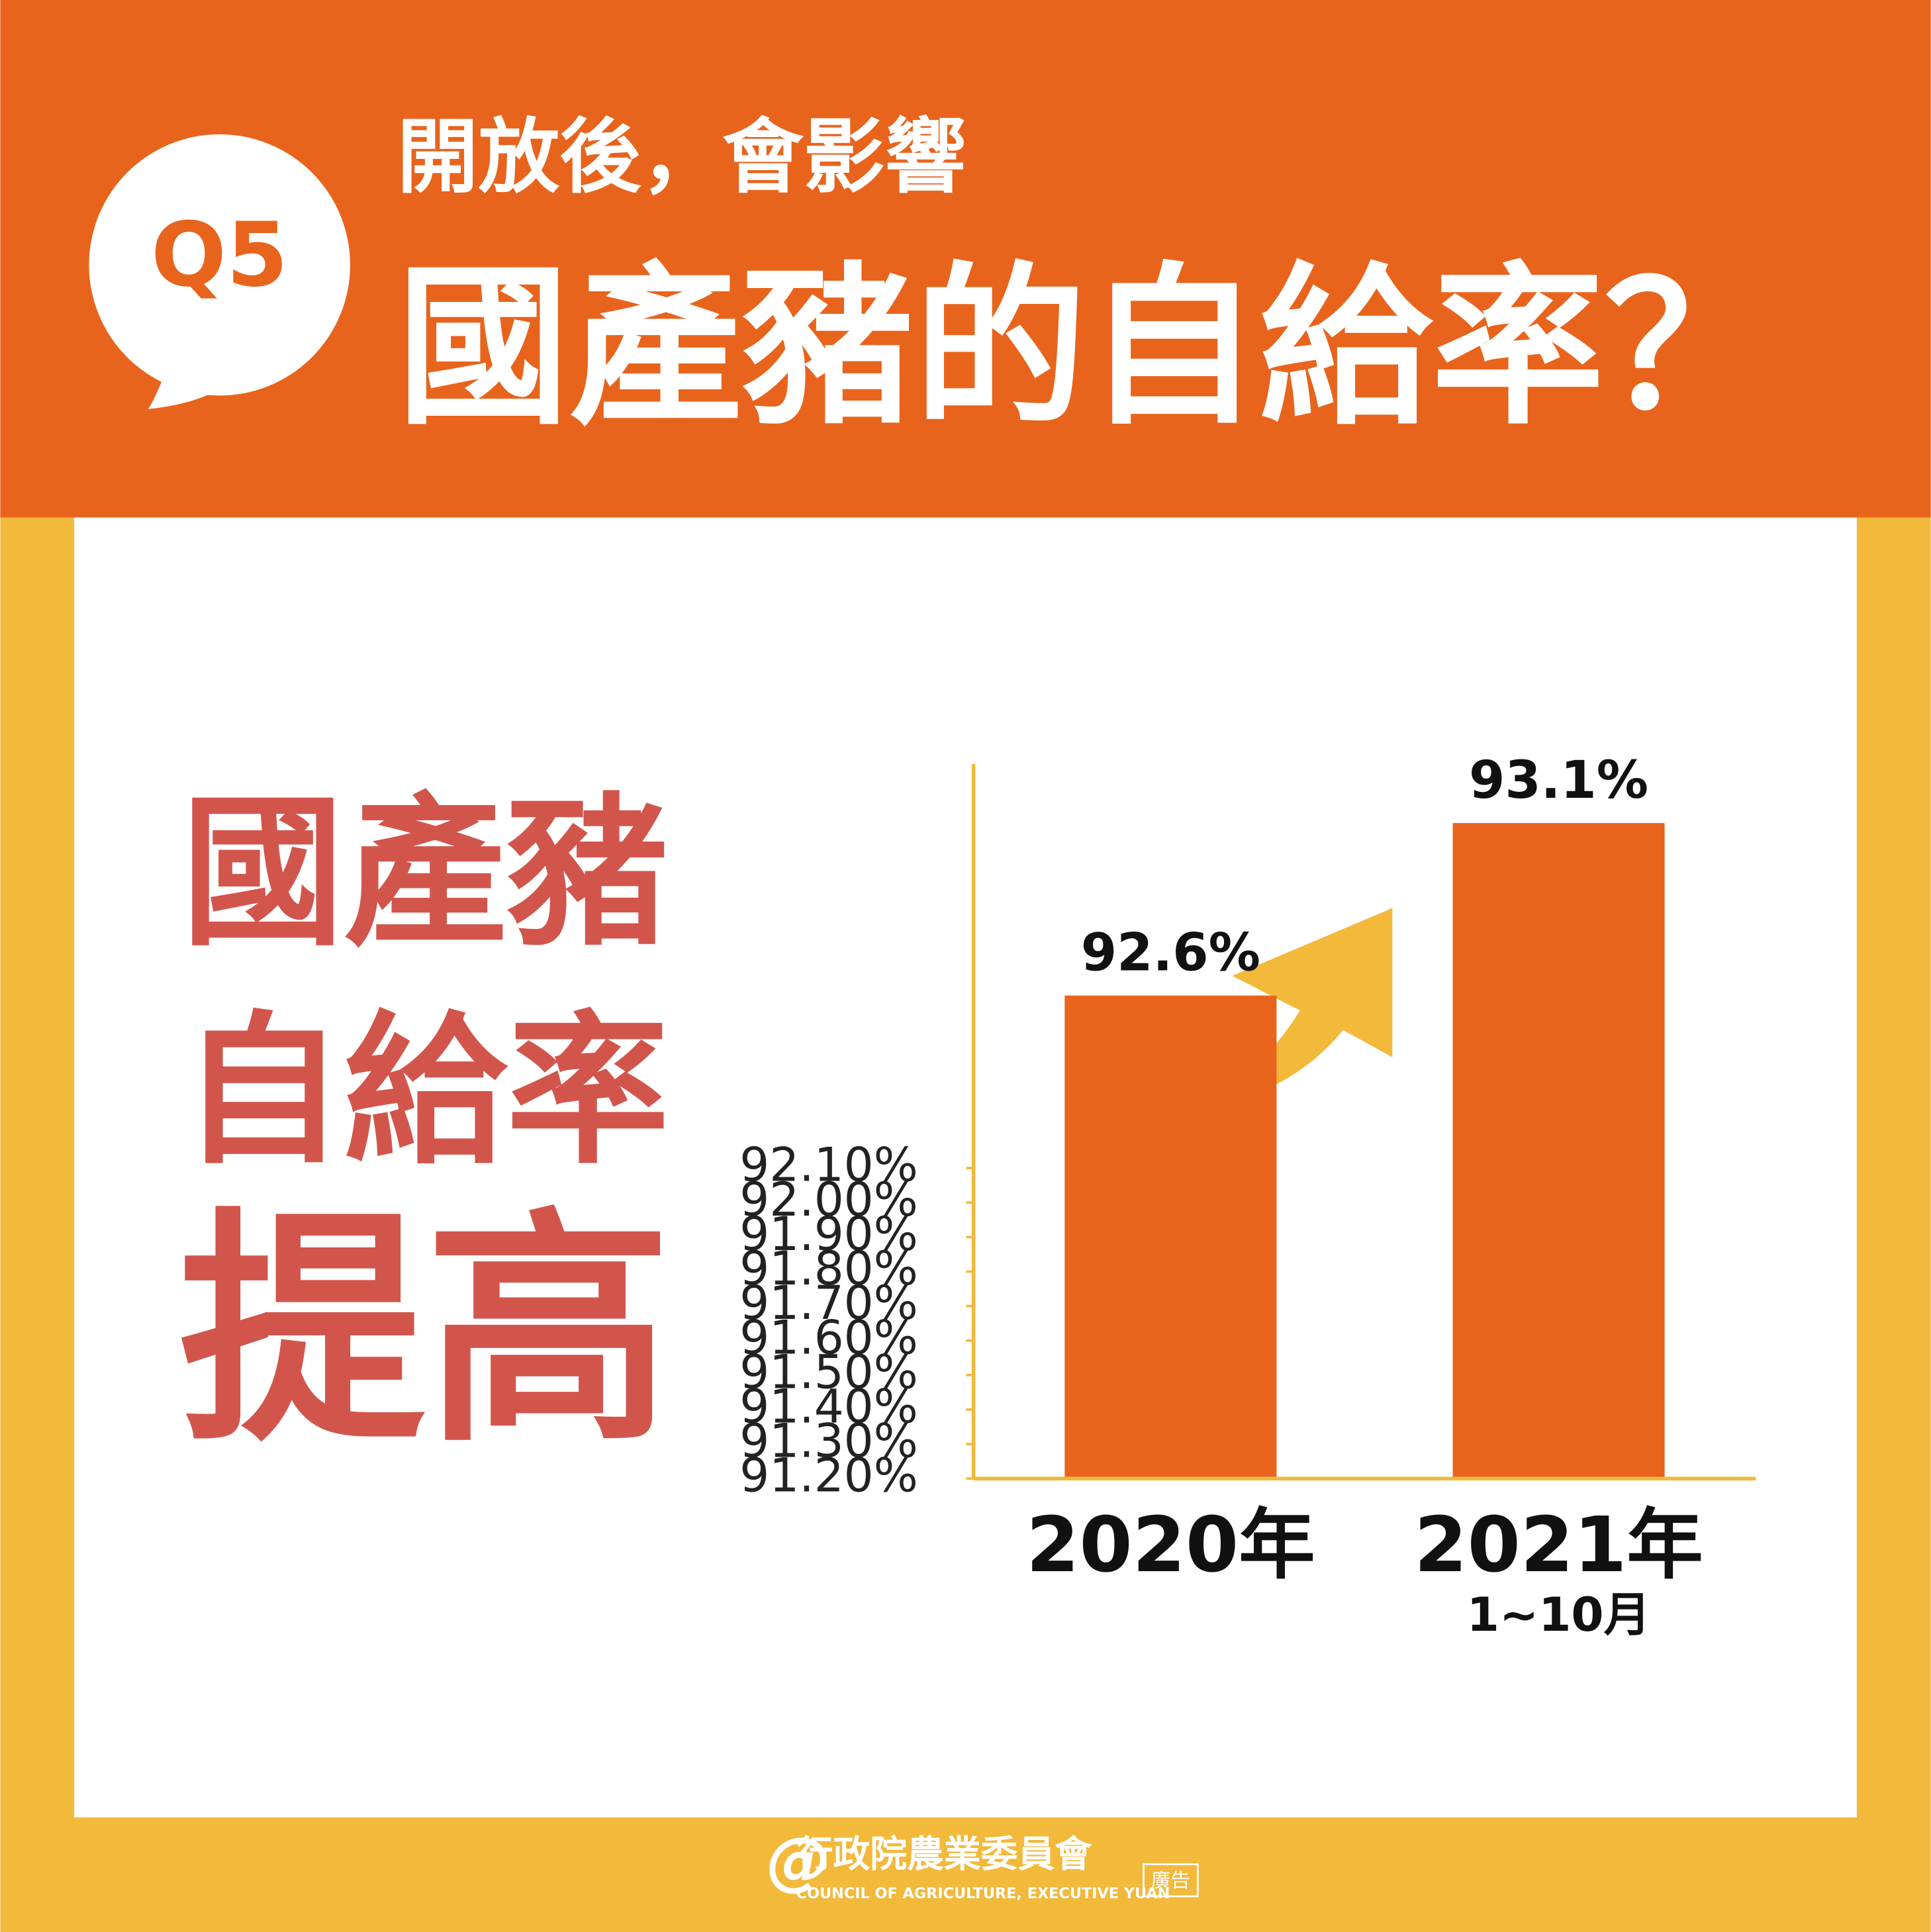 The image size is (1931, 1932). I want to click on y-tick-label: 91.40%, so click(828, 1405).